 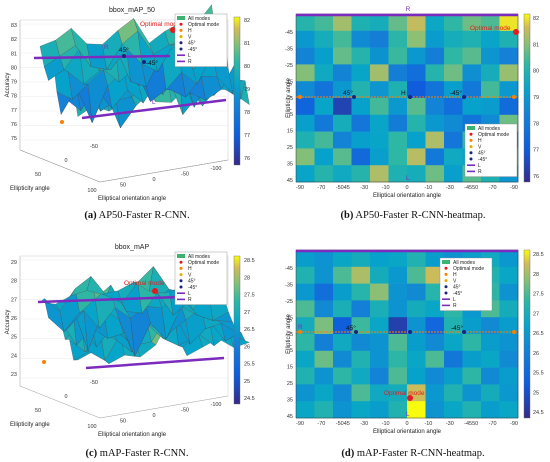 What do you see at coordinates (457, 328) in the screenshot?
I see `panel-d-m45-label: -45°` at bounding box center [457, 328].